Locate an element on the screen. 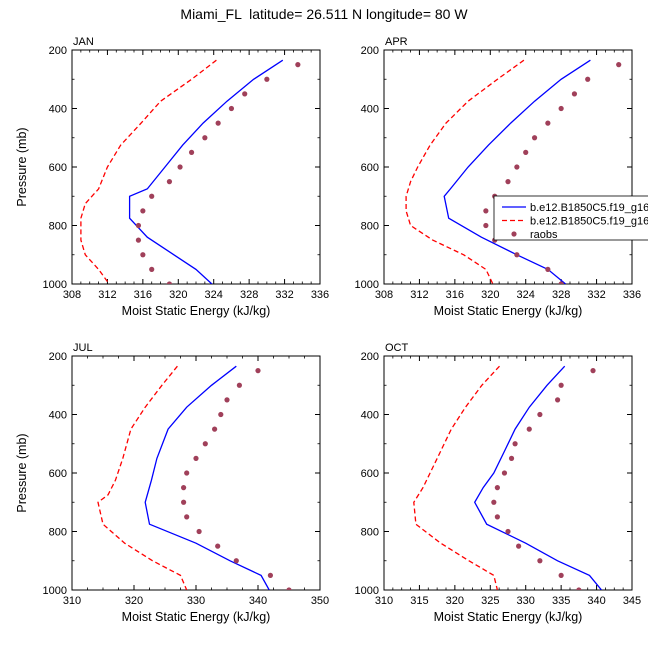 The height and width of the screenshot is (648, 648). x-tick-label: 340 is located at coordinates (258, 601).